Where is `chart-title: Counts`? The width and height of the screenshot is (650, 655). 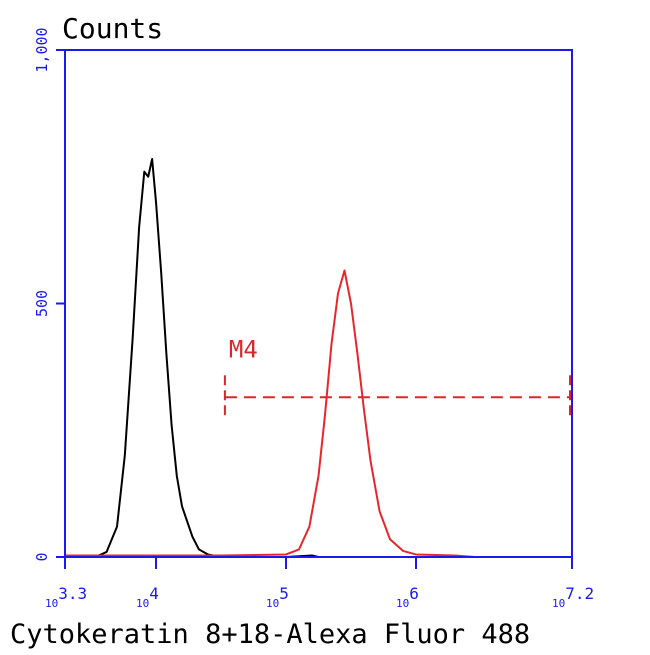 chart-title: Counts is located at coordinates (112, 28).